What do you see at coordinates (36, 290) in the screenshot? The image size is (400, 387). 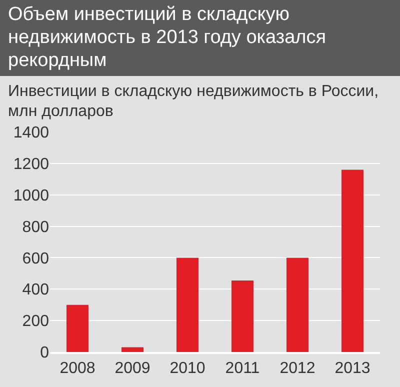 I see `y-tick-label: 400` at bounding box center [36, 290].